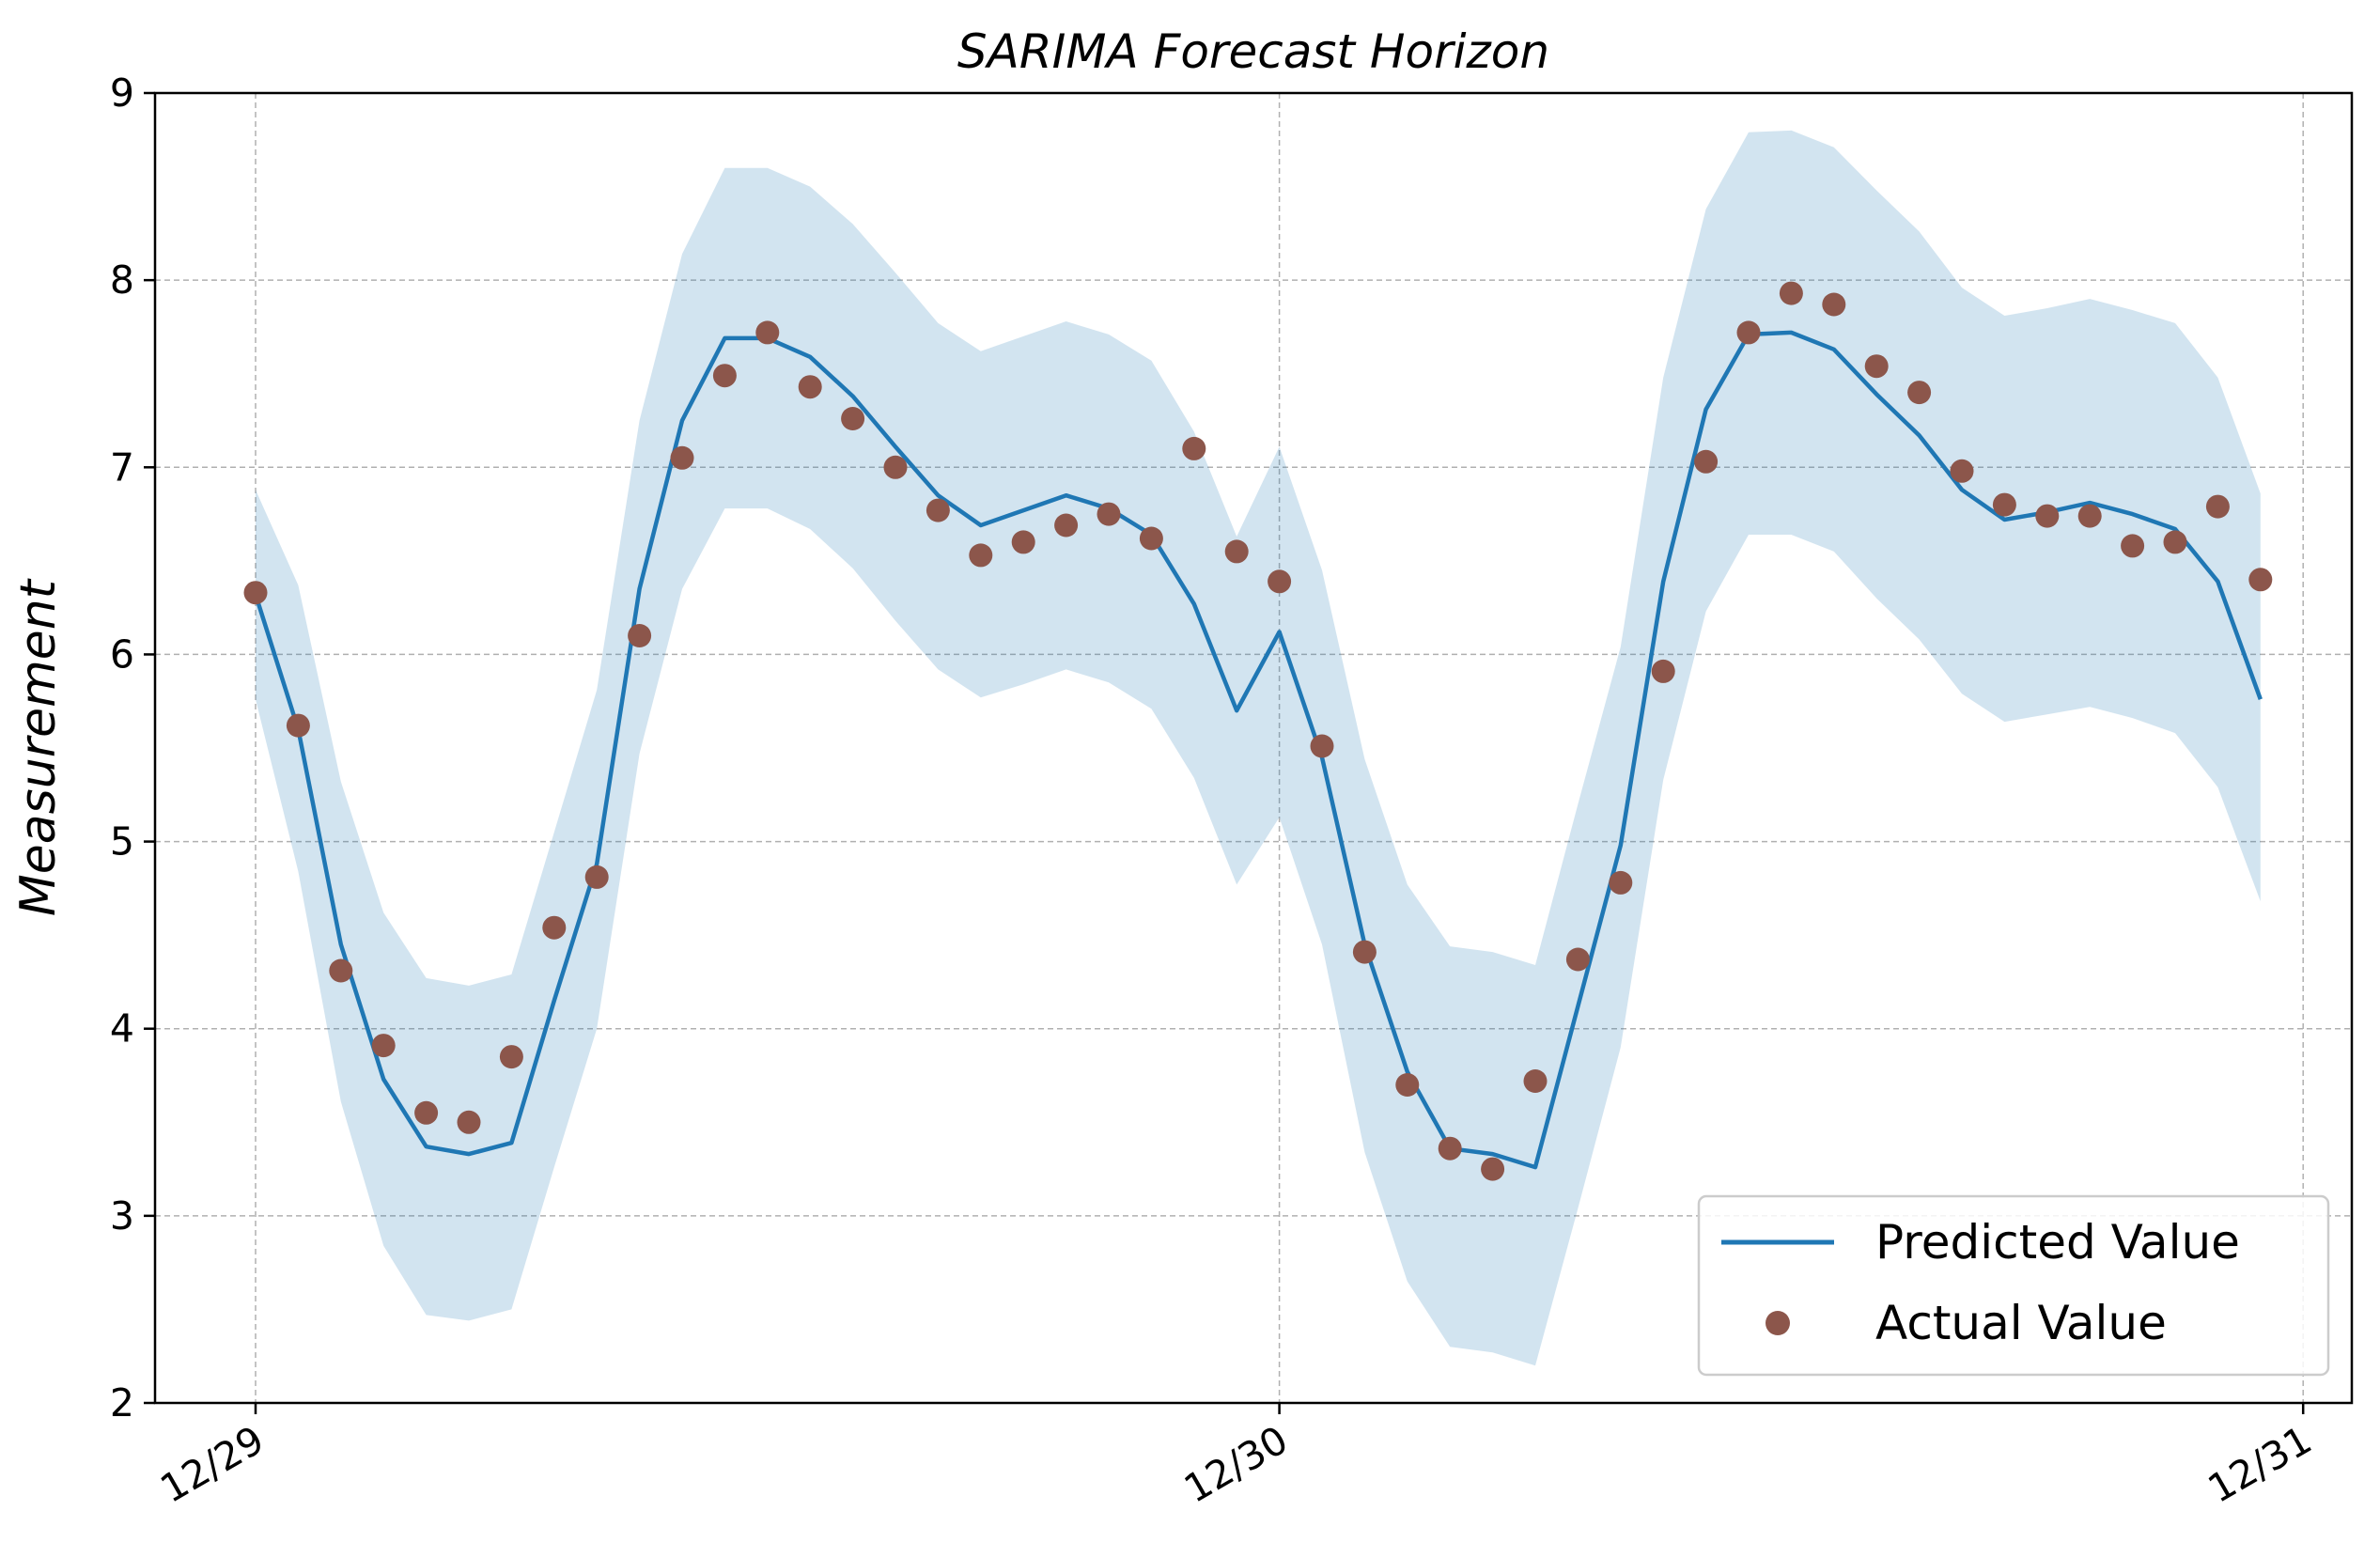  I want to click on y-tick-label: 7, so click(122, 467).